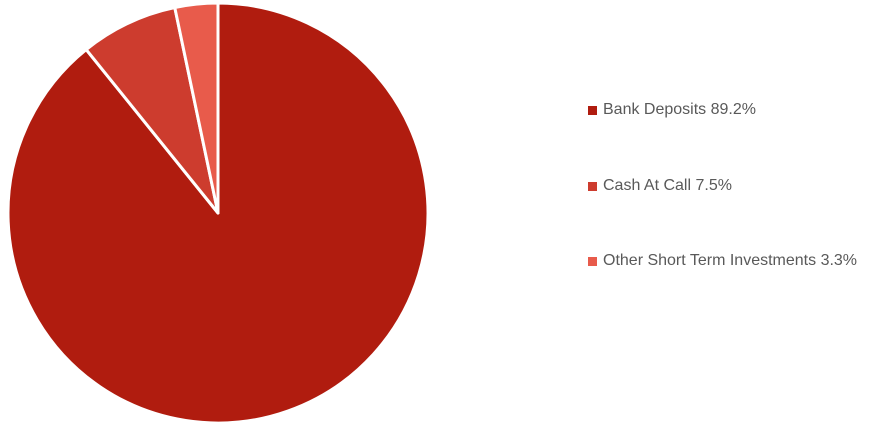  What do you see at coordinates (730, 260) in the screenshot?
I see `legend-label-other-short-term-investments: Other Short Term Investments 3.3%` at bounding box center [730, 260].